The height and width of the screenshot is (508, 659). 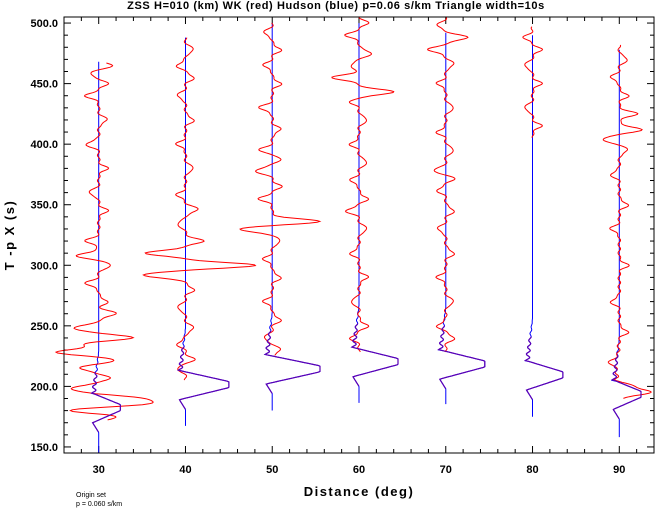 What do you see at coordinates (44, 145) in the screenshot?
I see `y-tick-label: 400.0` at bounding box center [44, 145].